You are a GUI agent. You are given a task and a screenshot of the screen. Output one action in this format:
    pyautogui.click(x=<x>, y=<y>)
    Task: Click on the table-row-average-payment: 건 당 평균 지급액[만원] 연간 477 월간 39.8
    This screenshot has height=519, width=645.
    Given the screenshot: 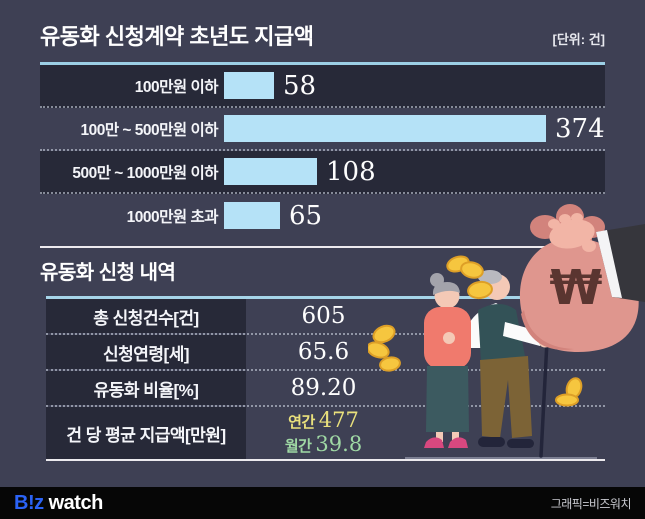 What is the action you would take?
    pyautogui.click(x=325, y=433)
    